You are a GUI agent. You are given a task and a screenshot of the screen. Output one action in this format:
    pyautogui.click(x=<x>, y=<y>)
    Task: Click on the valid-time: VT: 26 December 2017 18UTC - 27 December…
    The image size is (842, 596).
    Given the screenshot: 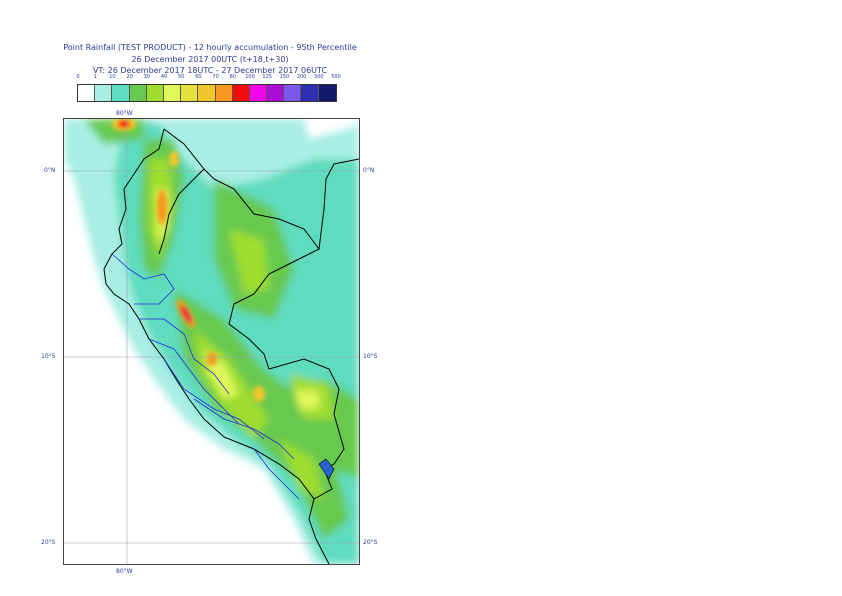 What is the action you would take?
    pyautogui.click(x=210, y=70)
    